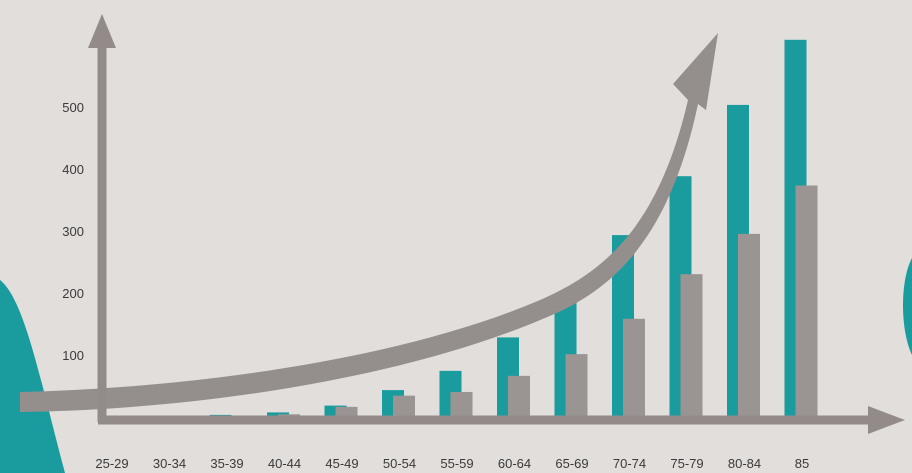 The width and height of the screenshot is (912, 473). Describe the element at coordinates (341, 463) in the screenshot. I see `x-tick-label: 45-49` at that location.